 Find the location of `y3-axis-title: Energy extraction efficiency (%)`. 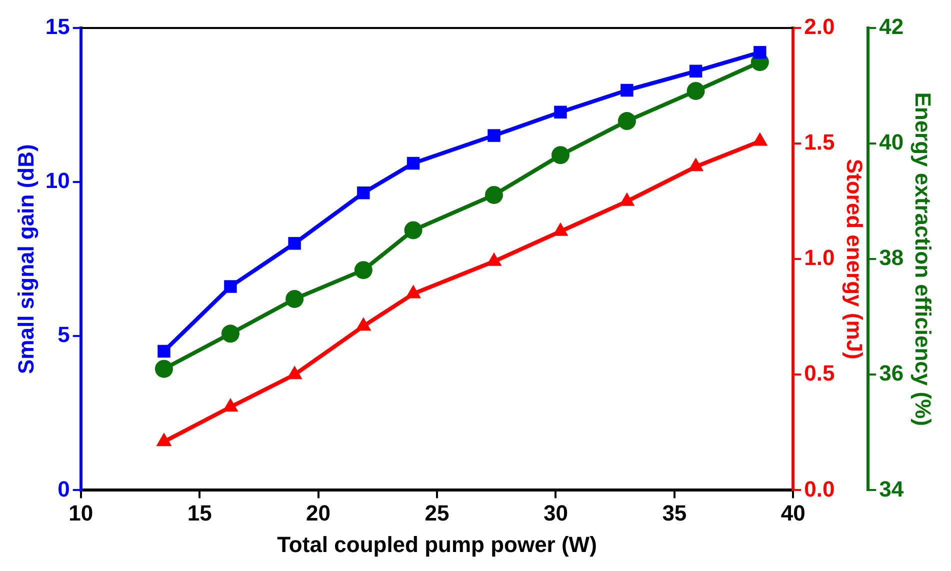

y3-axis-title: Energy extraction efficiency (%) is located at coordinates (923, 259).